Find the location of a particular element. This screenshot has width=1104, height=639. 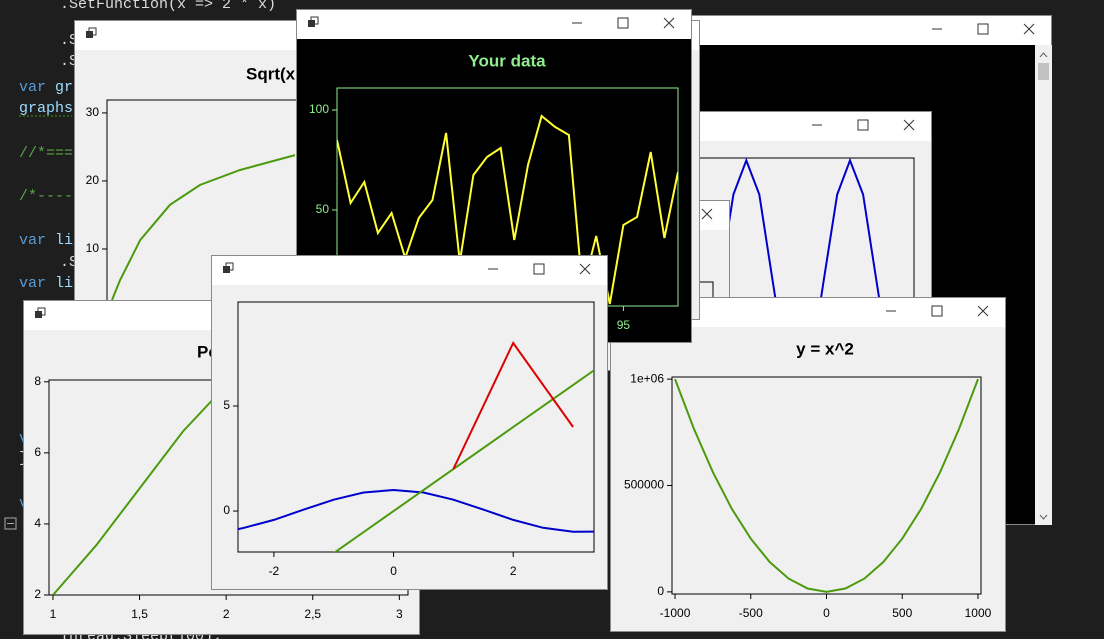

x-tick-label: -2 is located at coordinates (274, 571).